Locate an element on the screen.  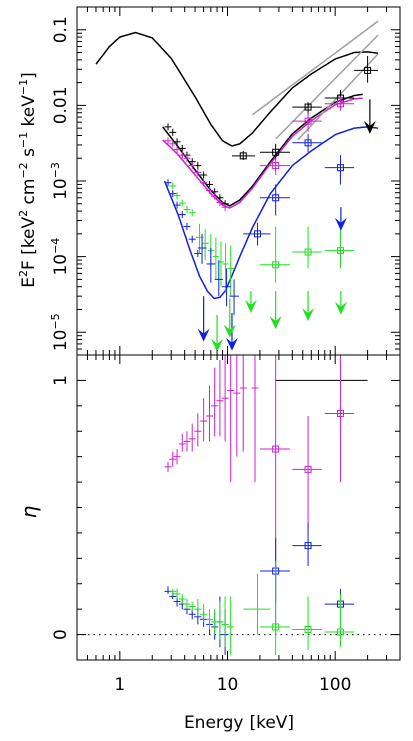
top-y-tick-label: 10−3 is located at coordinates (60, 181).